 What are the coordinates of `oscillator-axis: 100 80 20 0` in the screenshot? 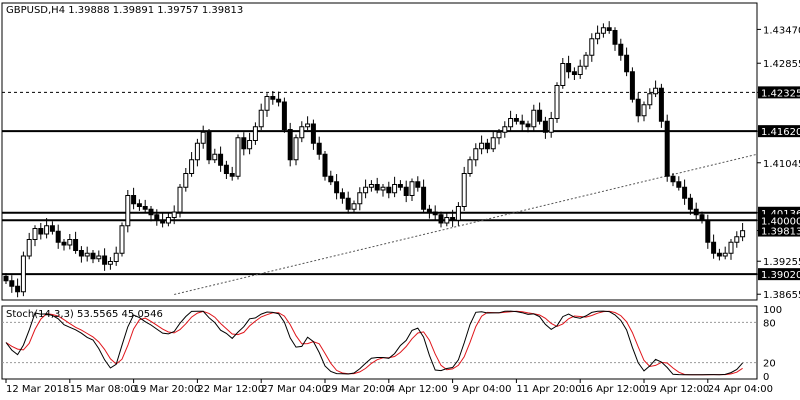 It's located at (772, 344).